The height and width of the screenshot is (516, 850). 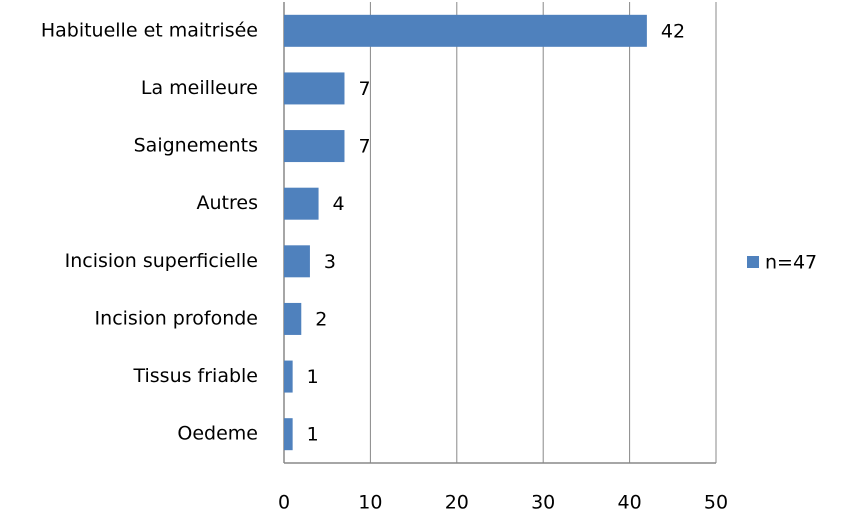 What do you see at coordinates (227, 203) in the screenshot?
I see `y-tick-label: Autres` at bounding box center [227, 203].